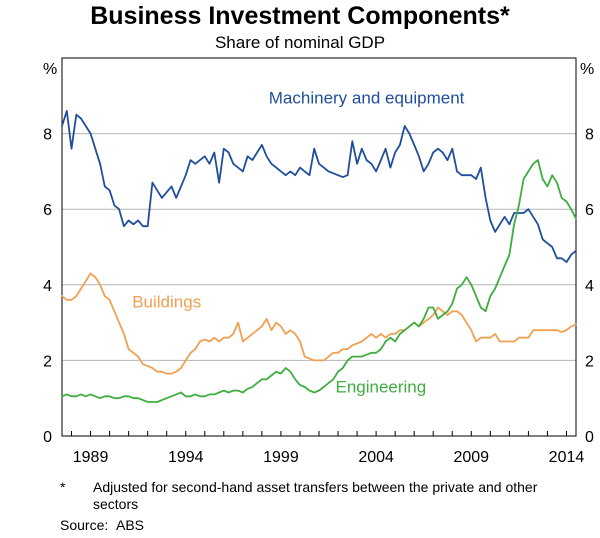 The width and height of the screenshot is (600, 538). Describe the element at coordinates (281, 457) in the screenshot. I see `x-tick-label: 1999` at that location.